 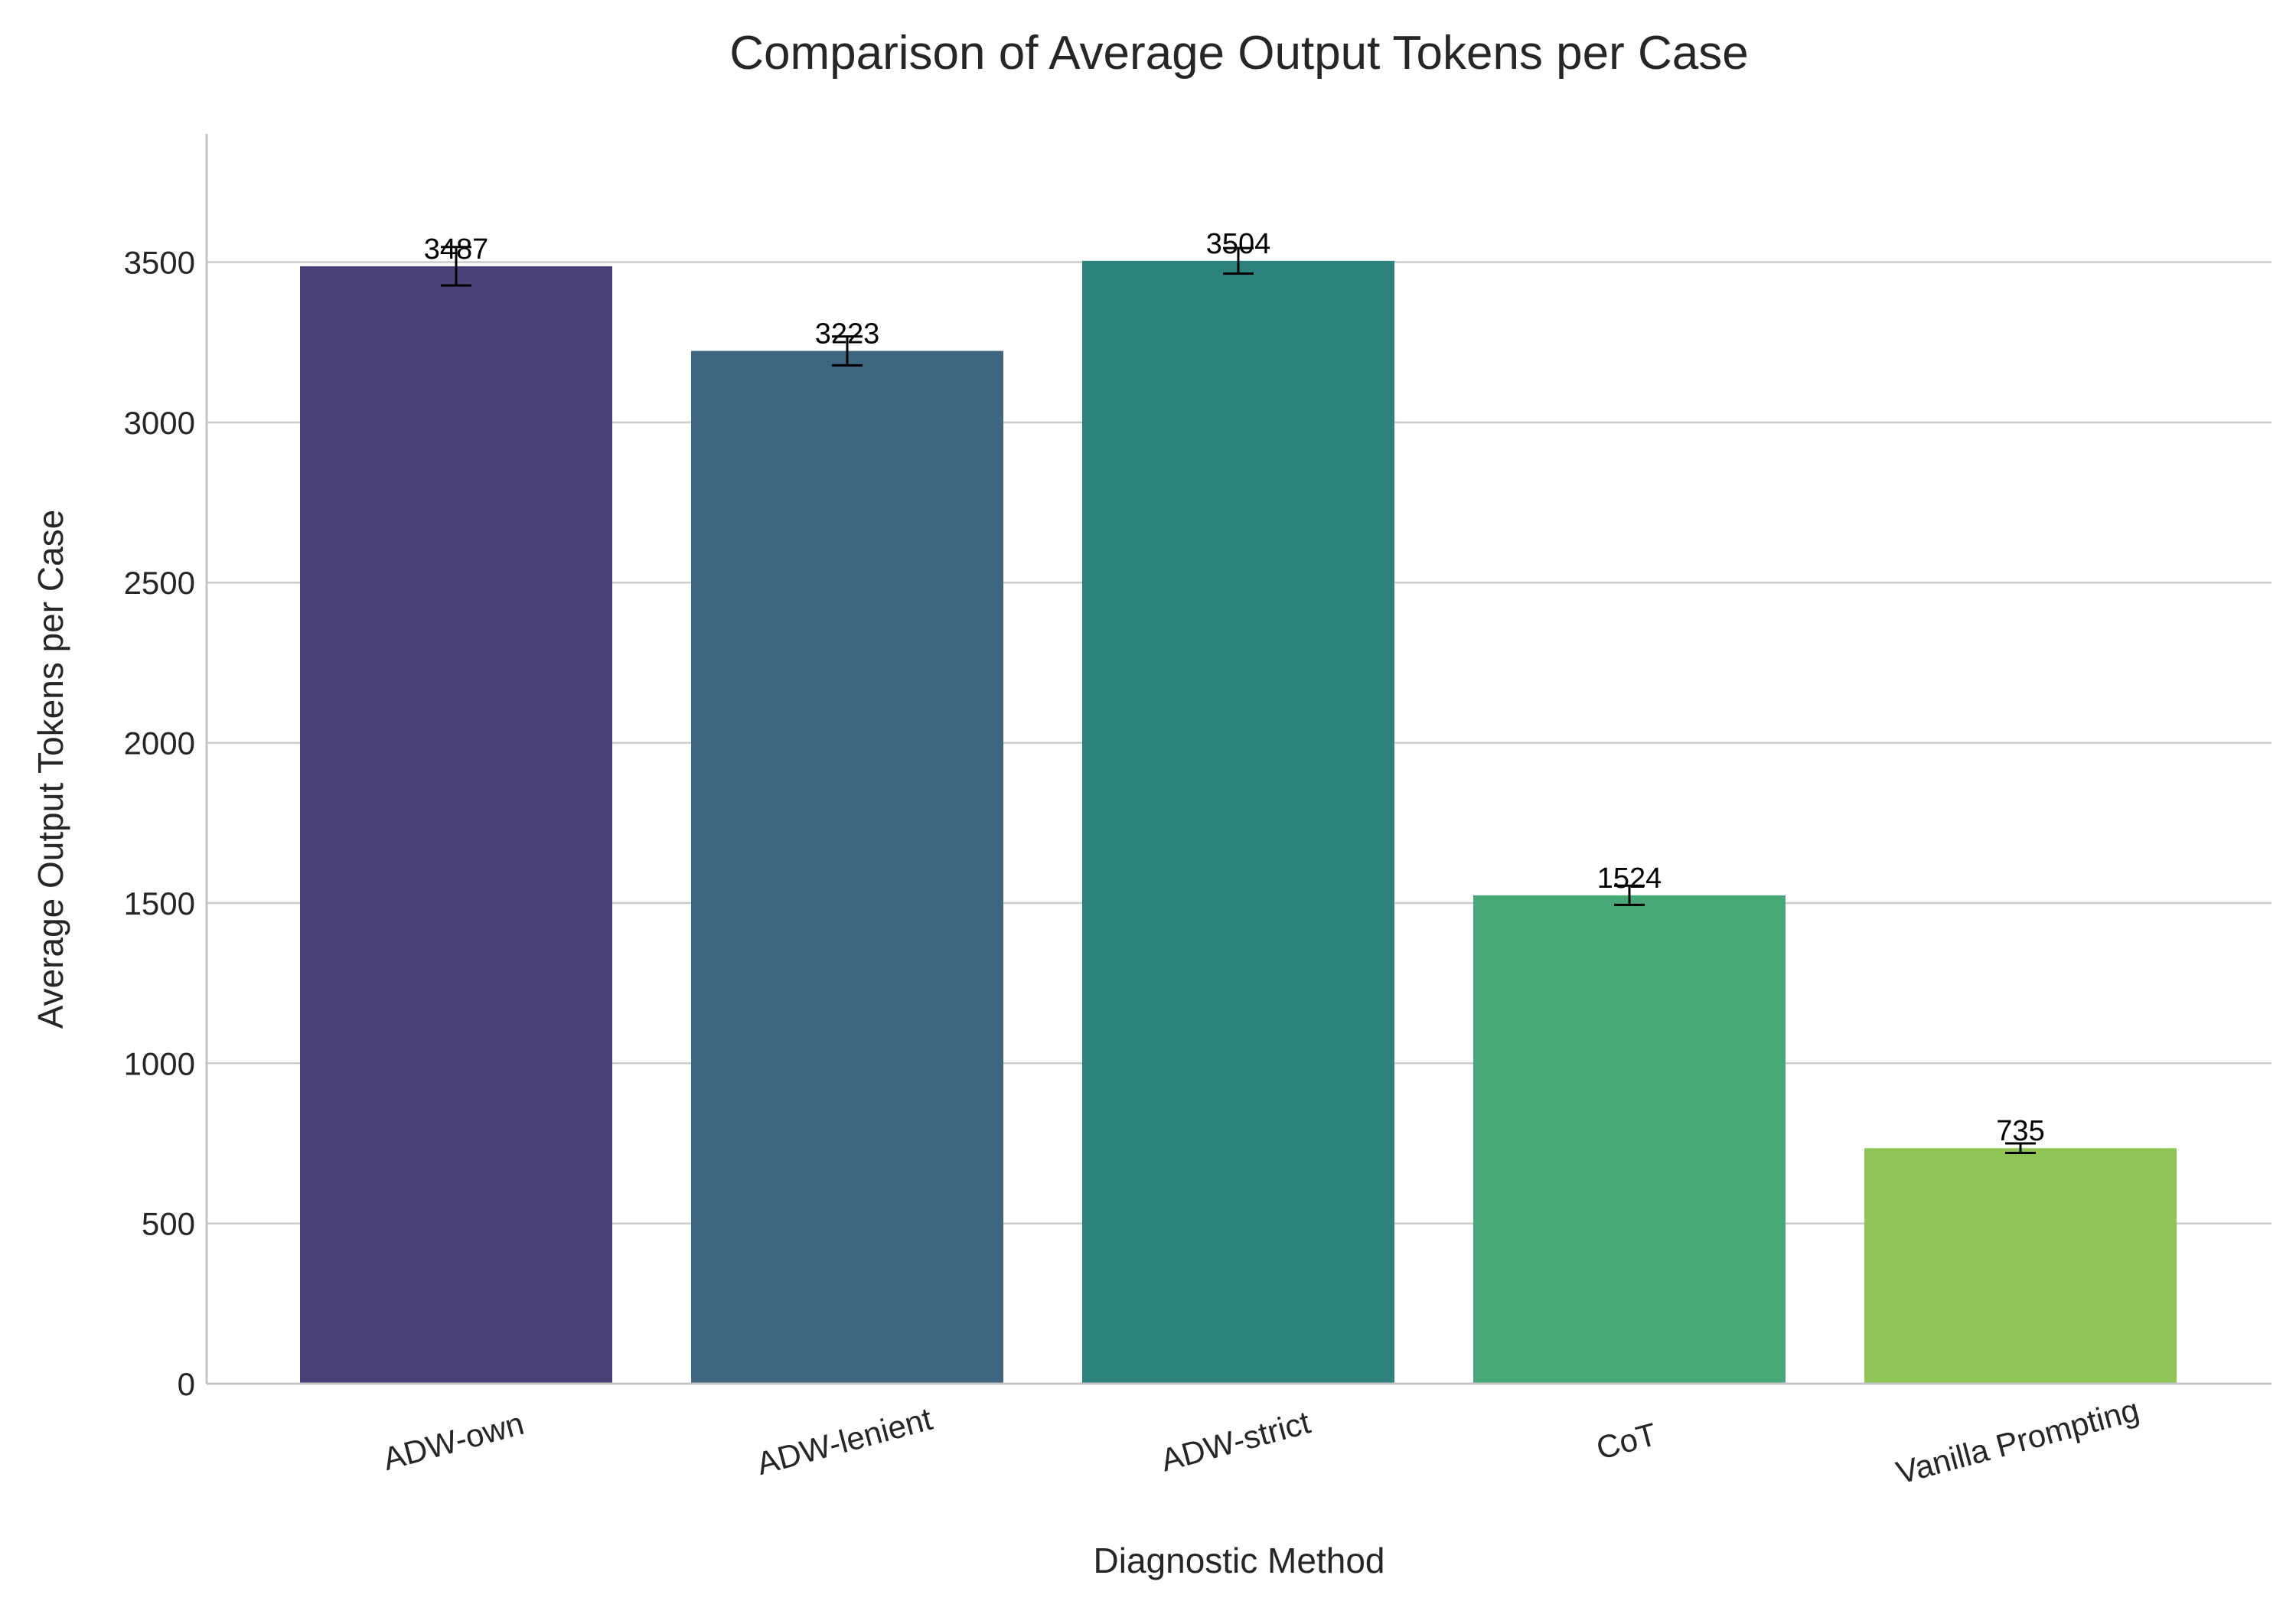 I want to click on y-tick-label: 1000, so click(x=159, y=1063).